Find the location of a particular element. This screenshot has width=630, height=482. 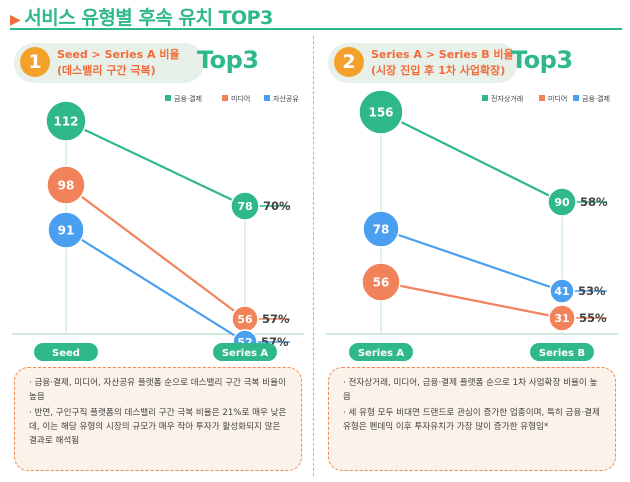

category-label: Series B is located at coordinates (562, 353).